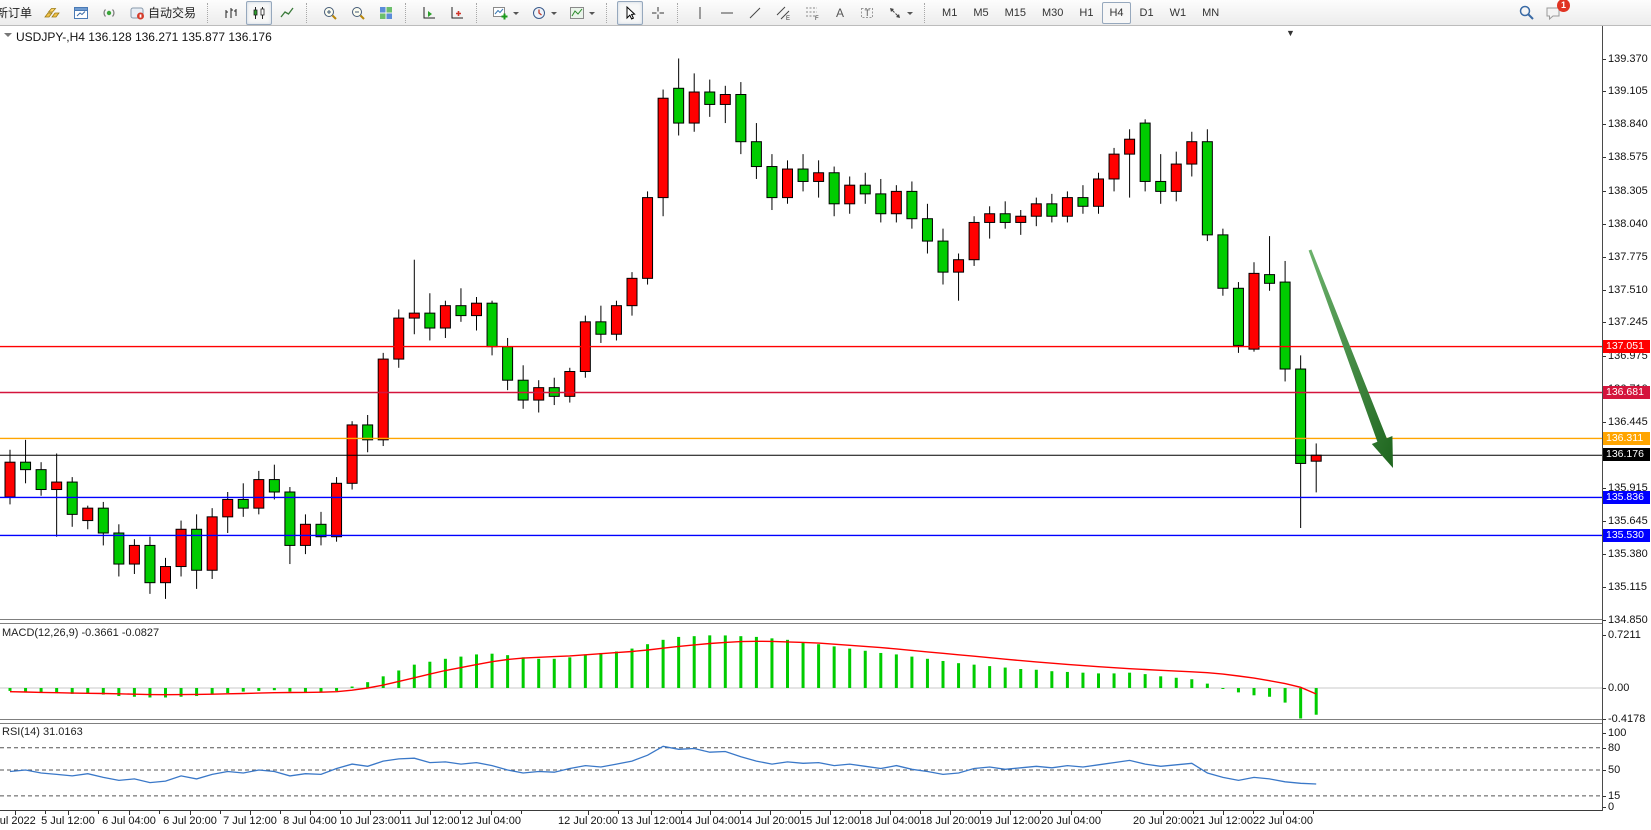  Describe the element at coordinates (1146, 12) in the screenshot. I see `timeframe-button-d1: D1` at that location.